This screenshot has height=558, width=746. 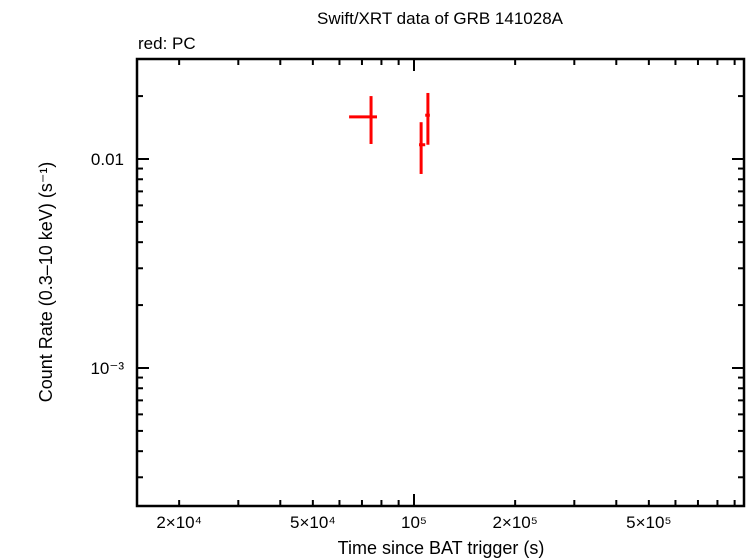 What do you see at coordinates (389, 133) in the screenshot?
I see `data-series-pc` at bounding box center [389, 133].